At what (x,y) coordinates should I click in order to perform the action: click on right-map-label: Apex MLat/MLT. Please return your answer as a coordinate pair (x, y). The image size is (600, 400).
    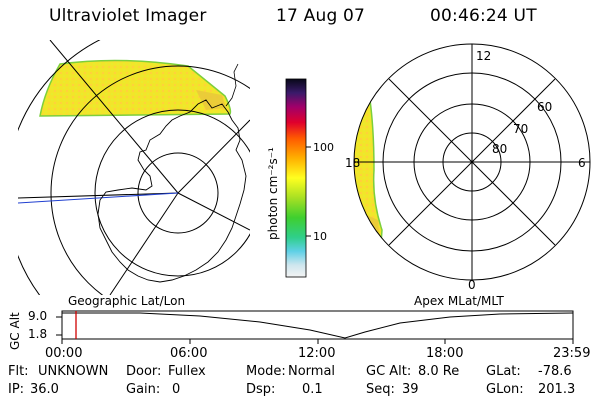
    Looking at the image, I should click on (459, 301).